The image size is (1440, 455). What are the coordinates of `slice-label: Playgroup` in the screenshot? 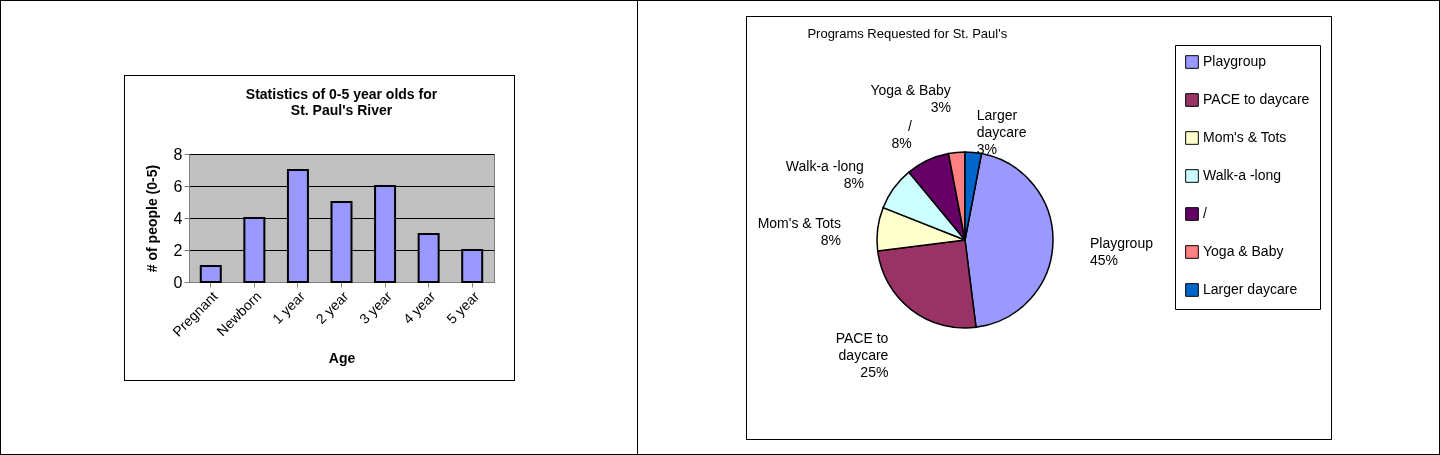 It's located at (1121, 242).